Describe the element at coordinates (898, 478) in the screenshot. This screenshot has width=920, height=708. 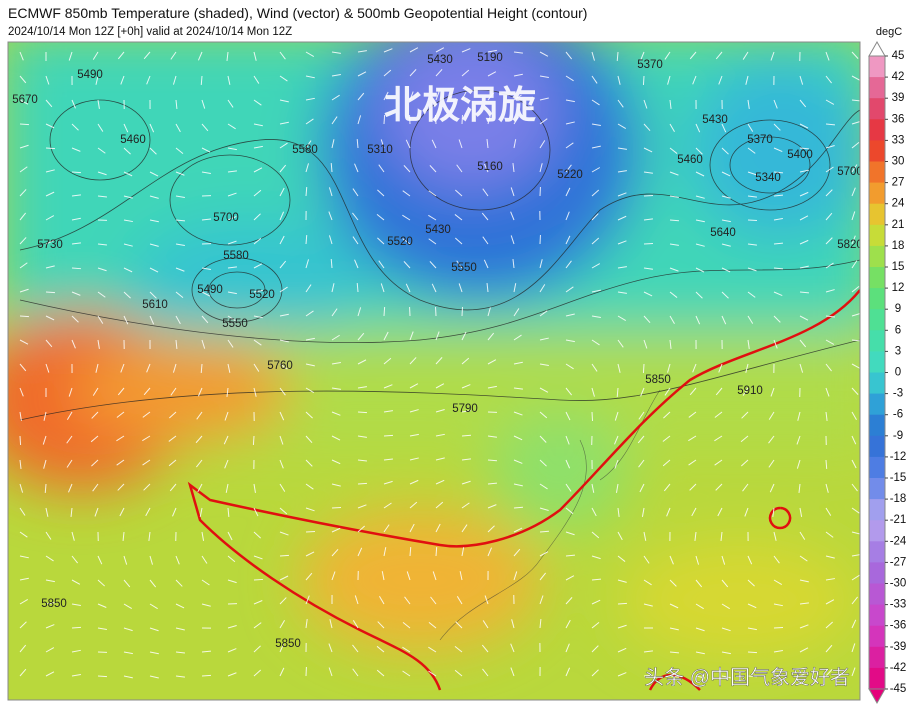
I see `colorbar-tick-label: -15` at that location.